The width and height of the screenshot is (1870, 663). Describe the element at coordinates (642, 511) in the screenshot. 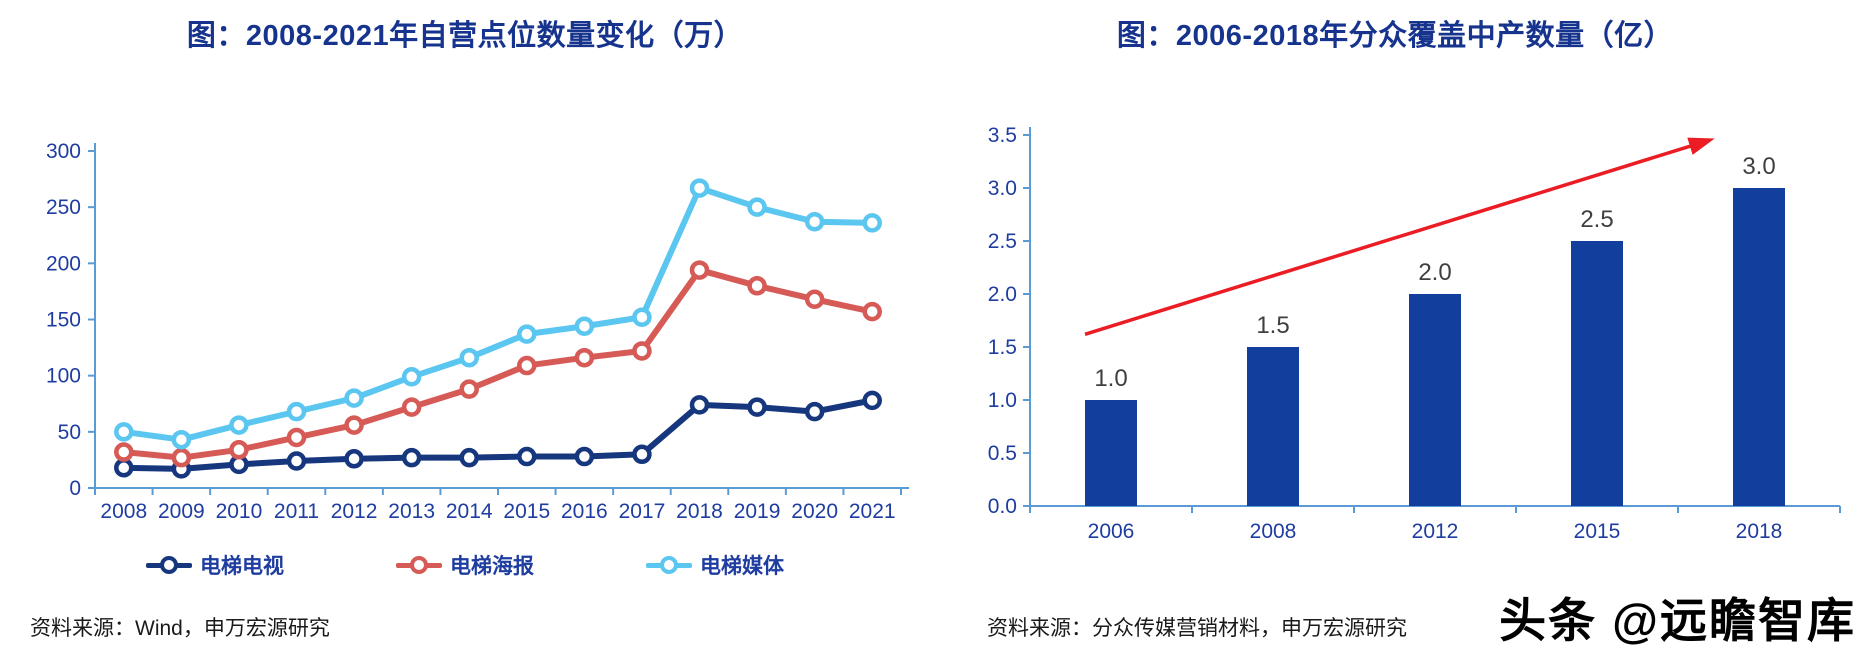

I see `x-tick-label: 2017` at that location.